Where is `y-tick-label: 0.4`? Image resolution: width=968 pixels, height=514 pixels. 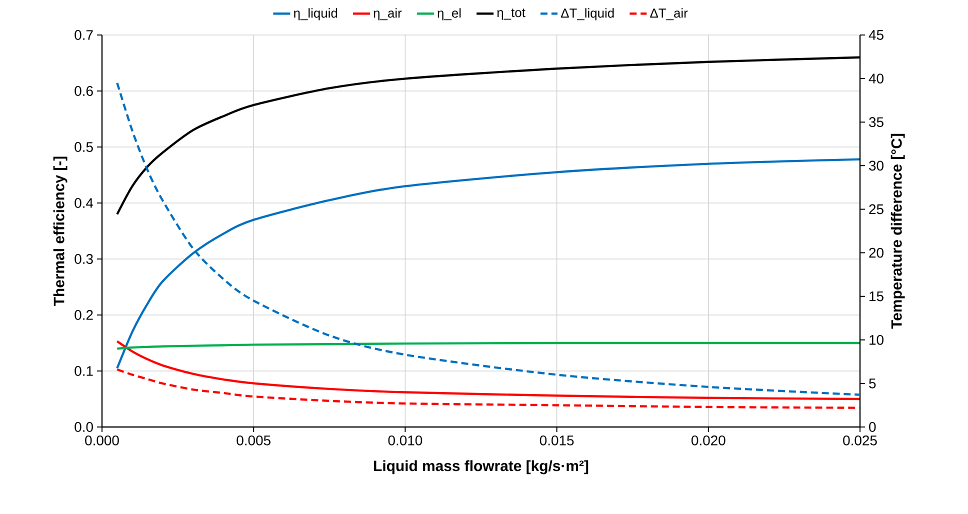
y-tick-label: 0.4 is located at coordinates (84, 203).